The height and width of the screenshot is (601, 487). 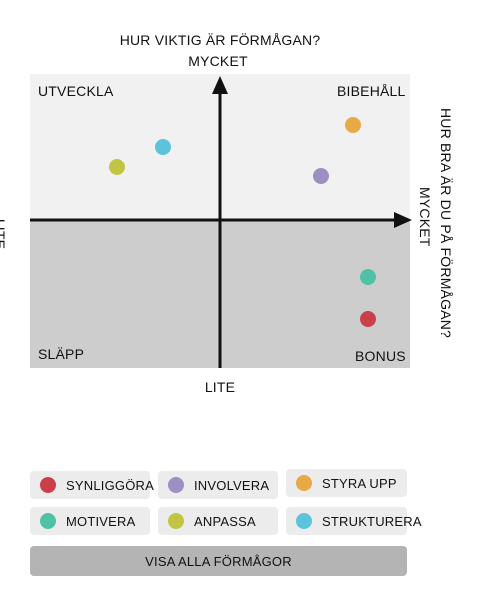 I want to click on legend-button-strukturera: STRUKTURERA, so click(x=354, y=521).